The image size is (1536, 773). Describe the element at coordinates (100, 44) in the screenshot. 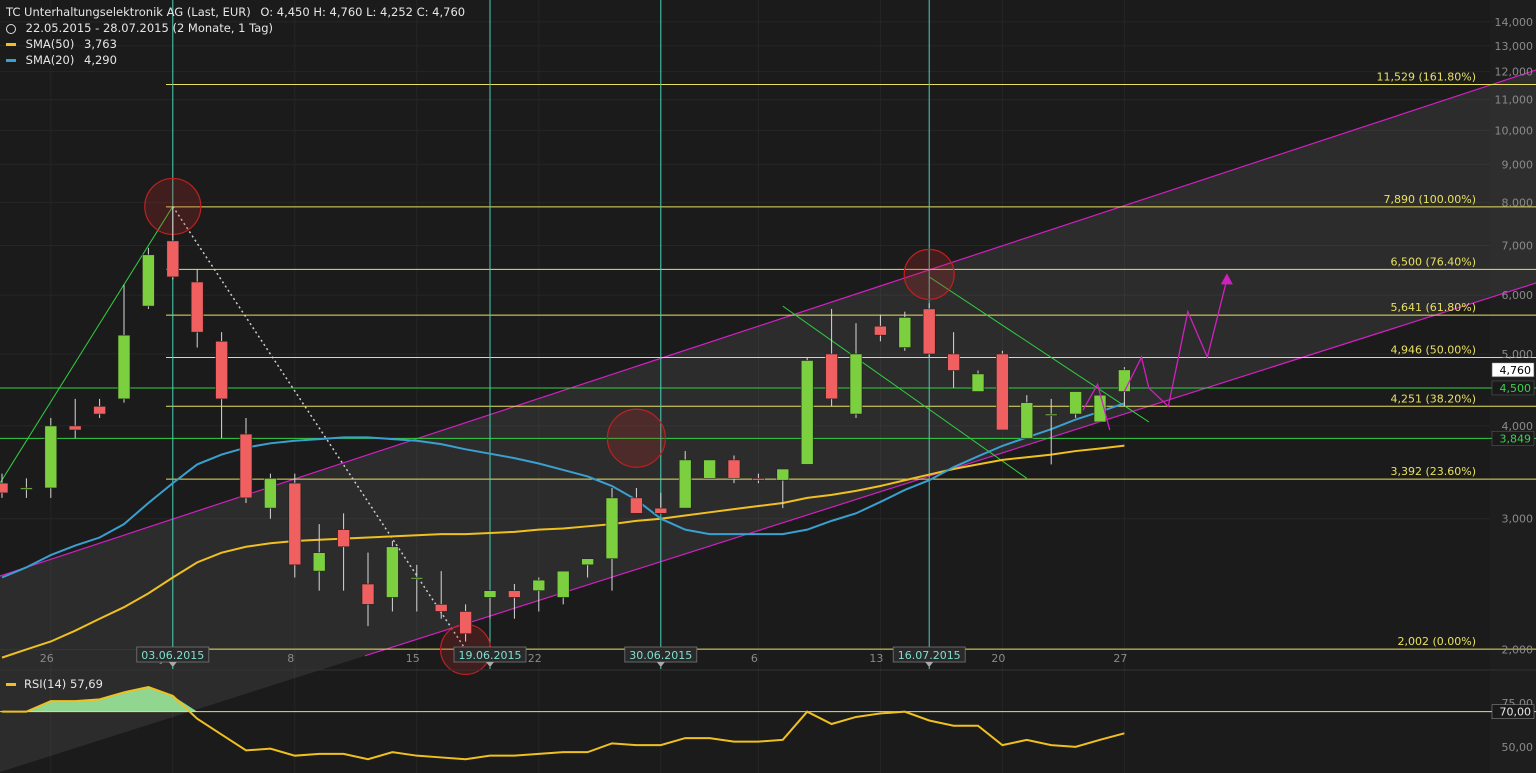

I see `sma50-value: 3,763` at that location.